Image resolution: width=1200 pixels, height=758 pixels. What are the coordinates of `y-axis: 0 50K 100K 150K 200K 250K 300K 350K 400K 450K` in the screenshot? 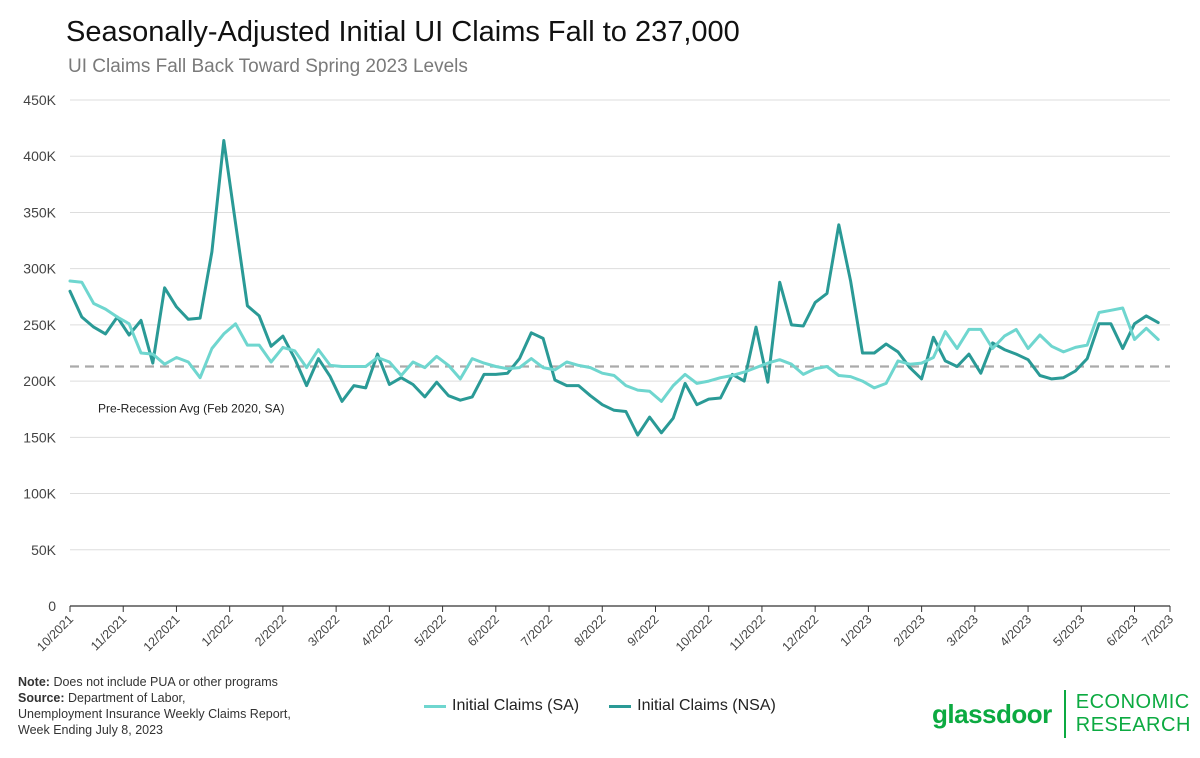 It's located at (39, 353).